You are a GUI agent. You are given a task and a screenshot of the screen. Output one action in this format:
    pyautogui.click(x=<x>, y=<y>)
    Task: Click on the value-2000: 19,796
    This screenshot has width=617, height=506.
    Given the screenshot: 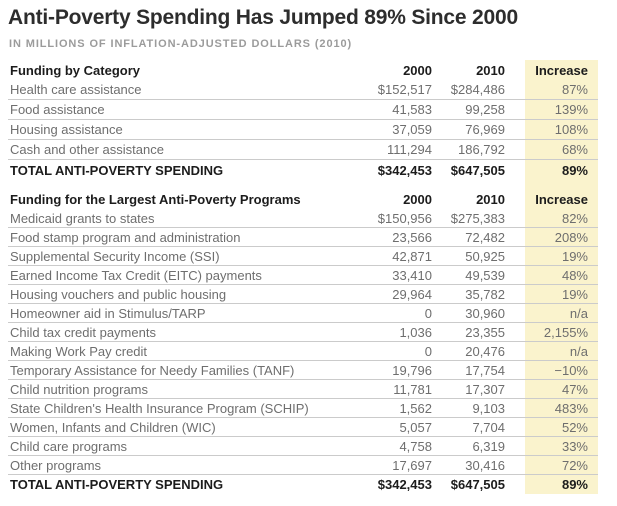 What is the action you would take?
    pyautogui.click(x=412, y=370)
    